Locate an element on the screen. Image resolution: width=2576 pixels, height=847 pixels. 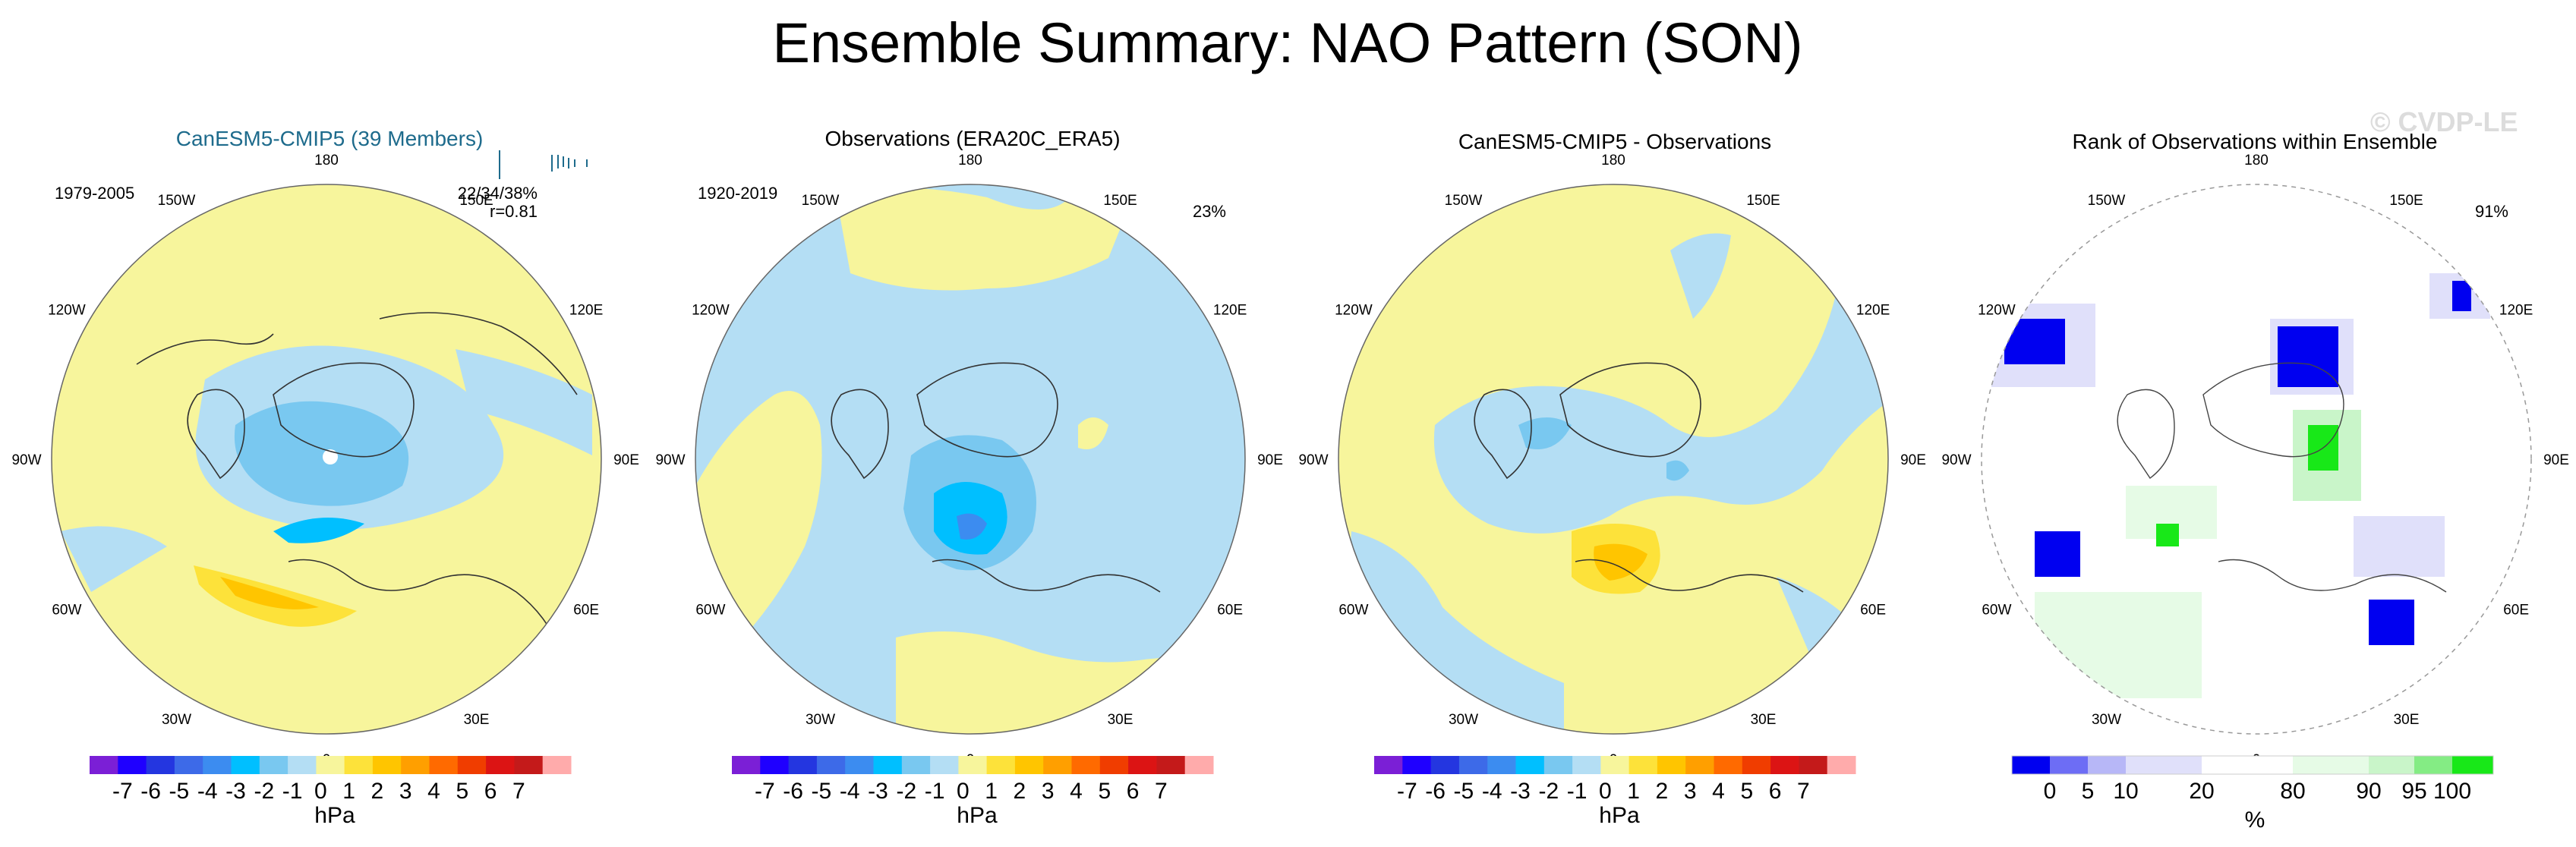
colorbar-hpa-tick: -7 is located at coordinates (1407, 791).